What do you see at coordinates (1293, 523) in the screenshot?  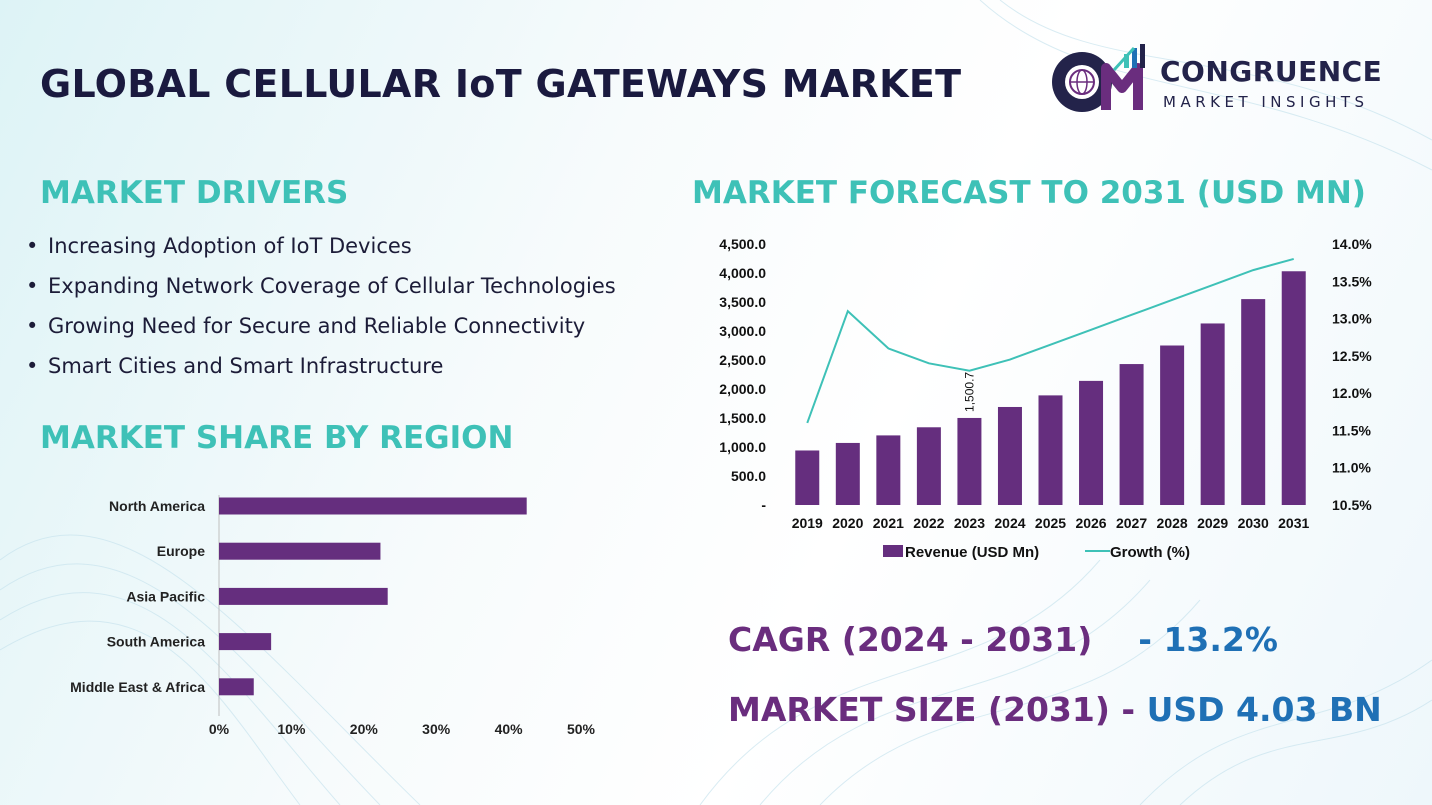 I see `forecast-x-tick-label: 2031` at bounding box center [1293, 523].